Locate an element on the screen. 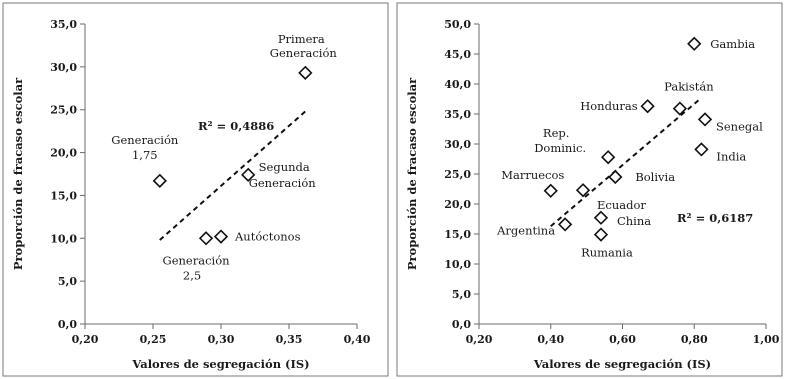  right-point-label: Ecuador is located at coordinates (621, 205).